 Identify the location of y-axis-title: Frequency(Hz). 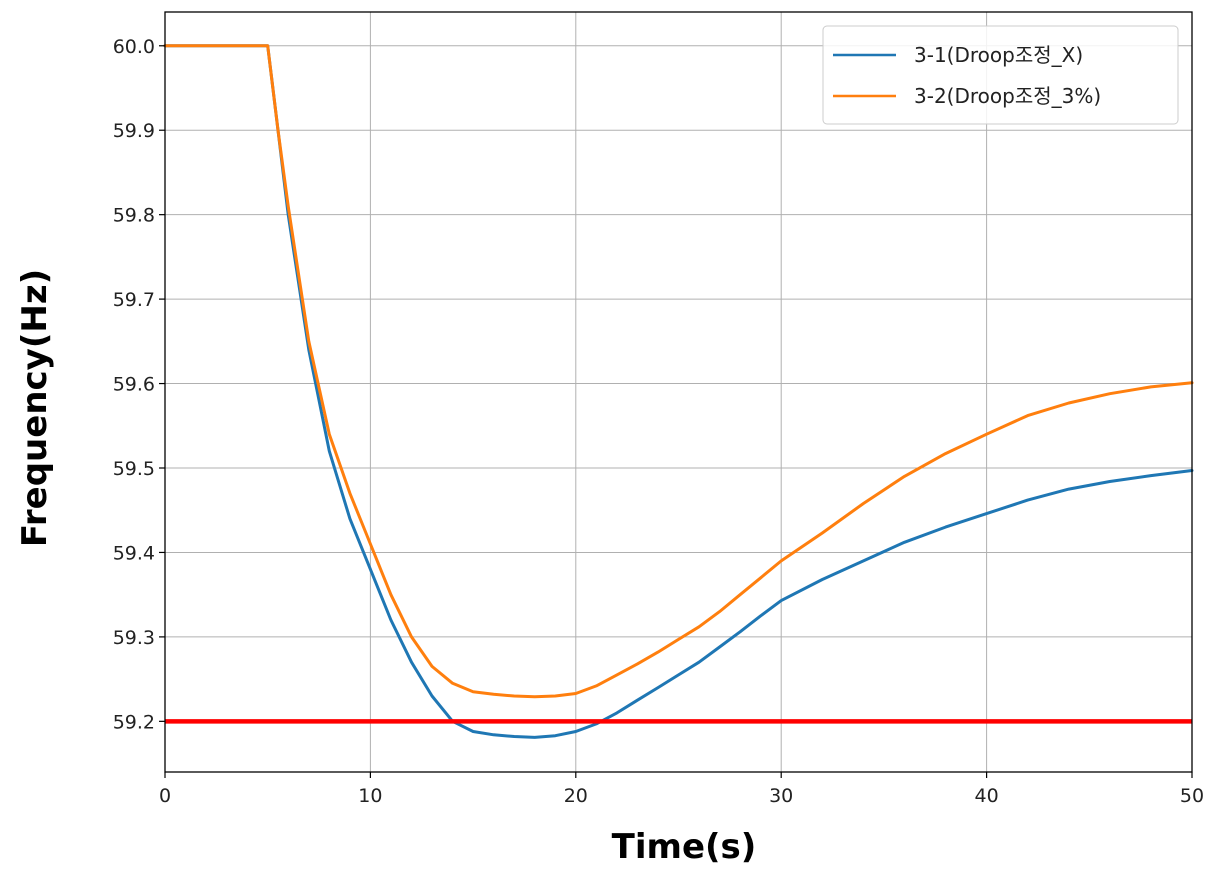
(35, 408).